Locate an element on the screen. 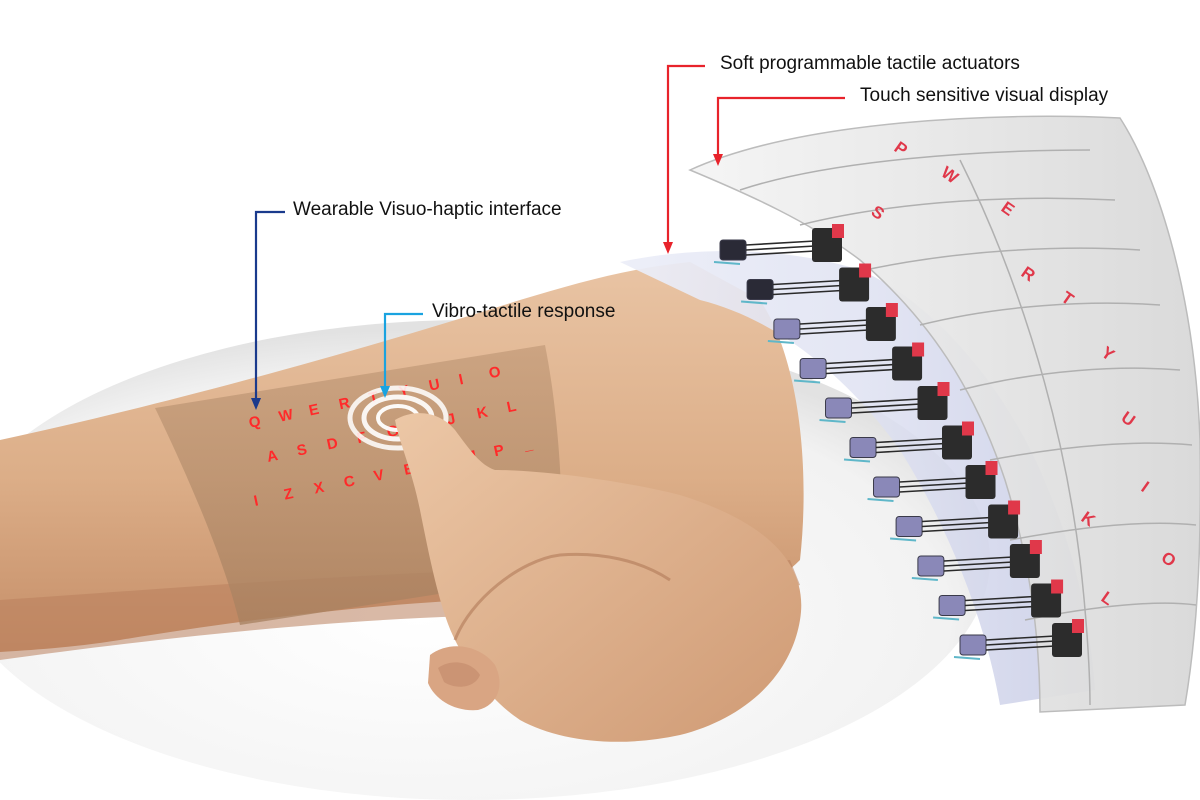 This screenshot has height=800, width=1200. keyboard-key: D is located at coordinates (332, 444).